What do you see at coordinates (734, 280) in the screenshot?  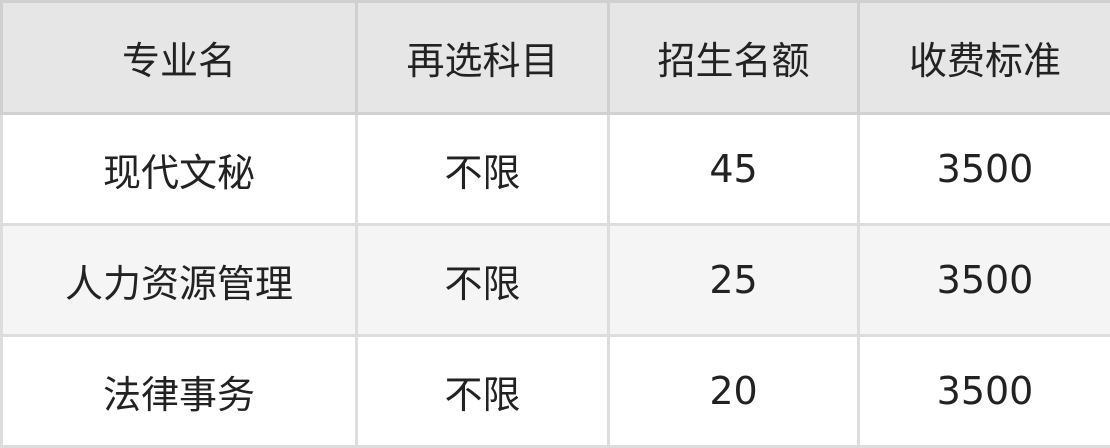 I see `cell-quota: 25` at bounding box center [734, 280].